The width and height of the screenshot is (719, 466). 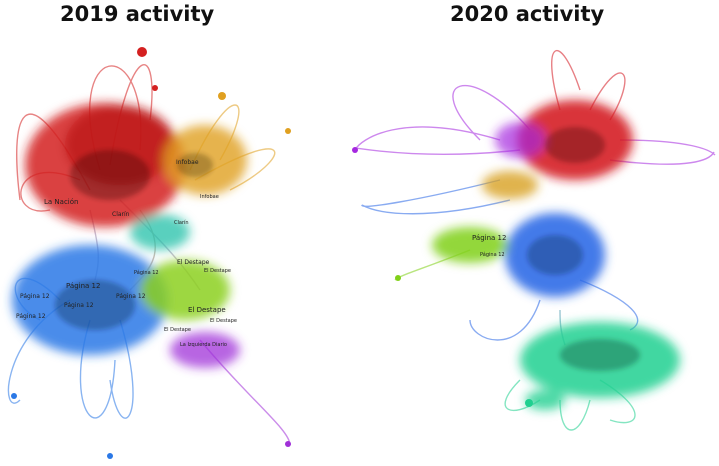 What do you see at coordinates (134, 240) in the screenshot?
I see `node-cores-2019` at bounding box center [134, 240].